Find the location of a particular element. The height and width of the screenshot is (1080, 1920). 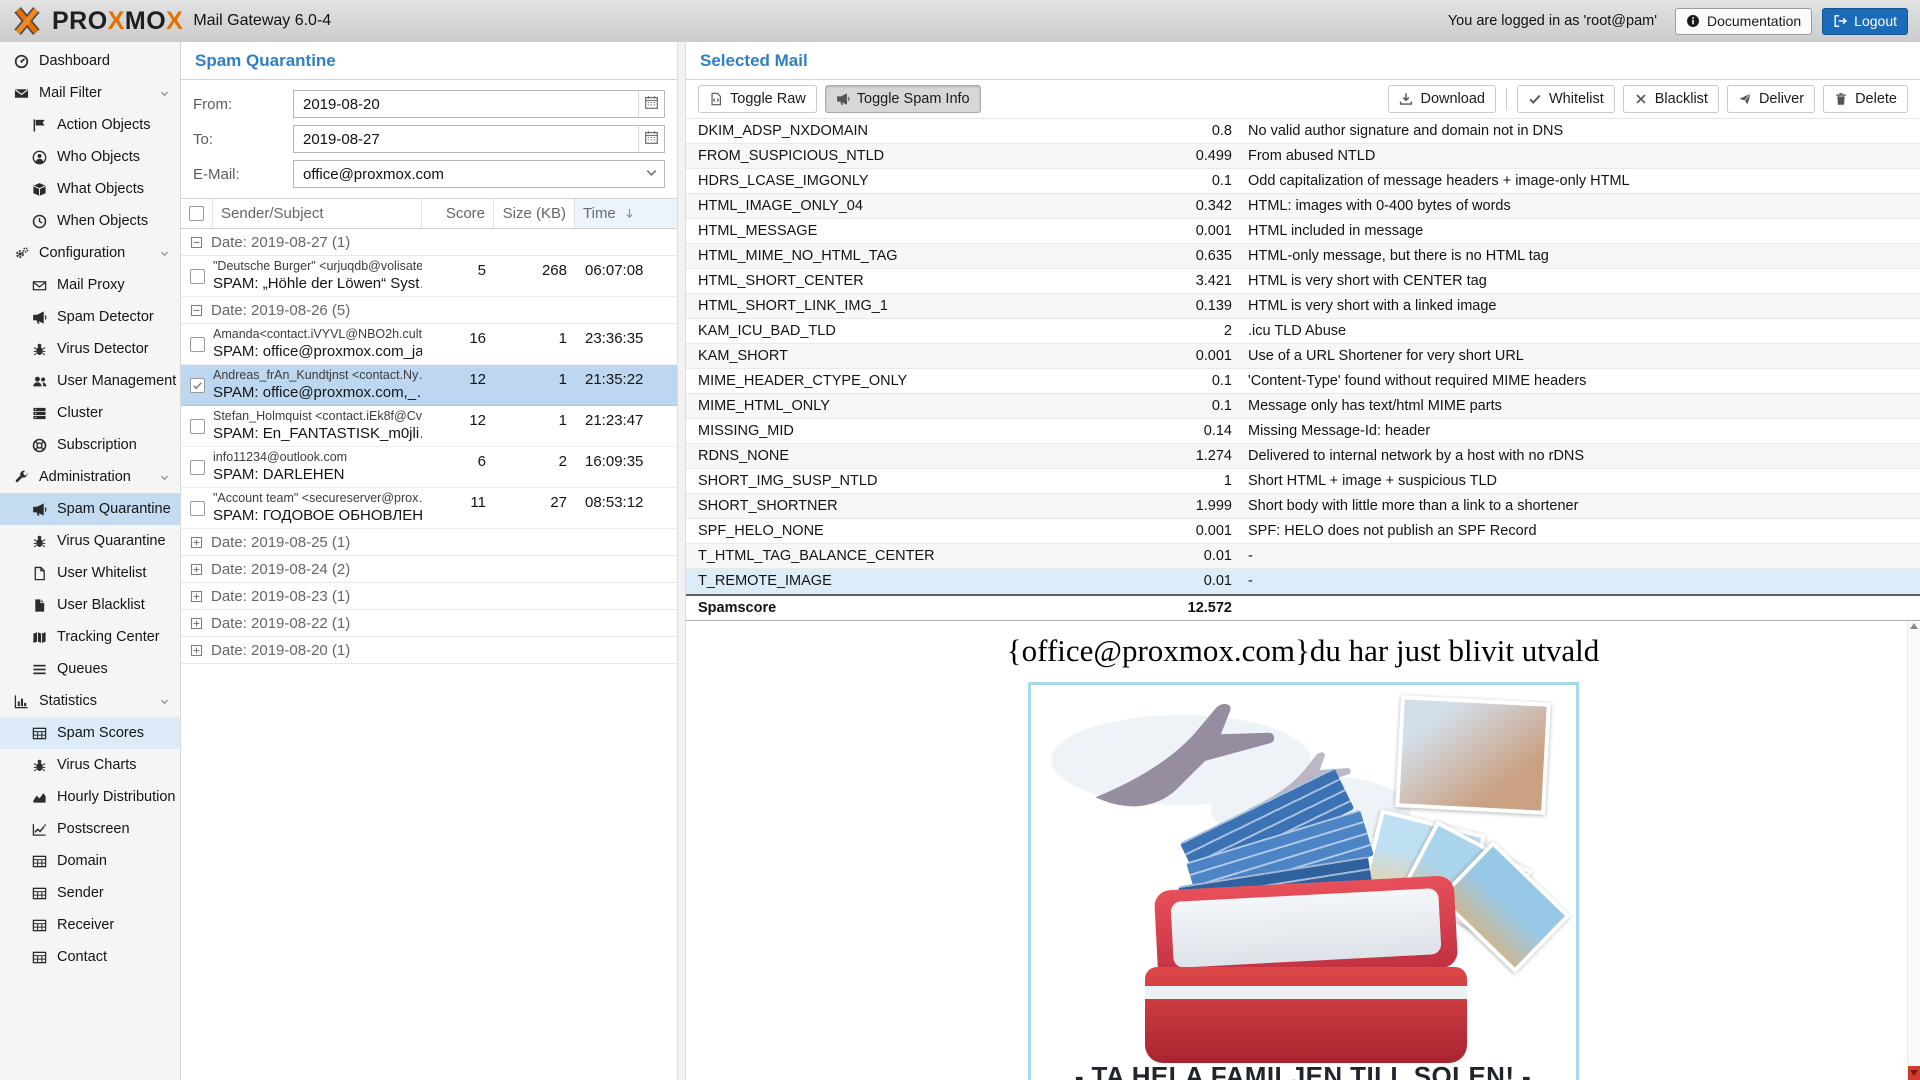

group-label: Date: 2019-08-25 (1) is located at coordinates (281, 542).